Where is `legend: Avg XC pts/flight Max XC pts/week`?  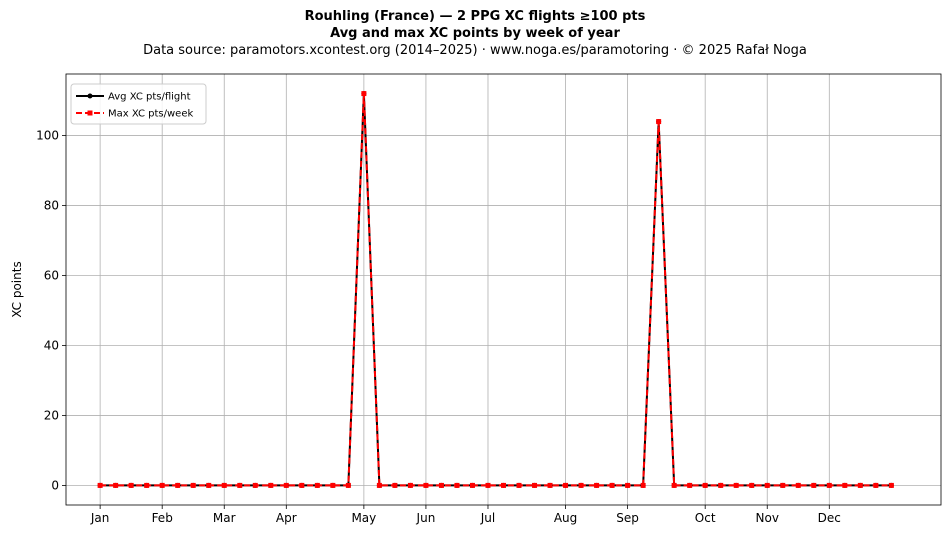
legend: Avg XC pts/flight Max XC pts/week is located at coordinates (138, 104).